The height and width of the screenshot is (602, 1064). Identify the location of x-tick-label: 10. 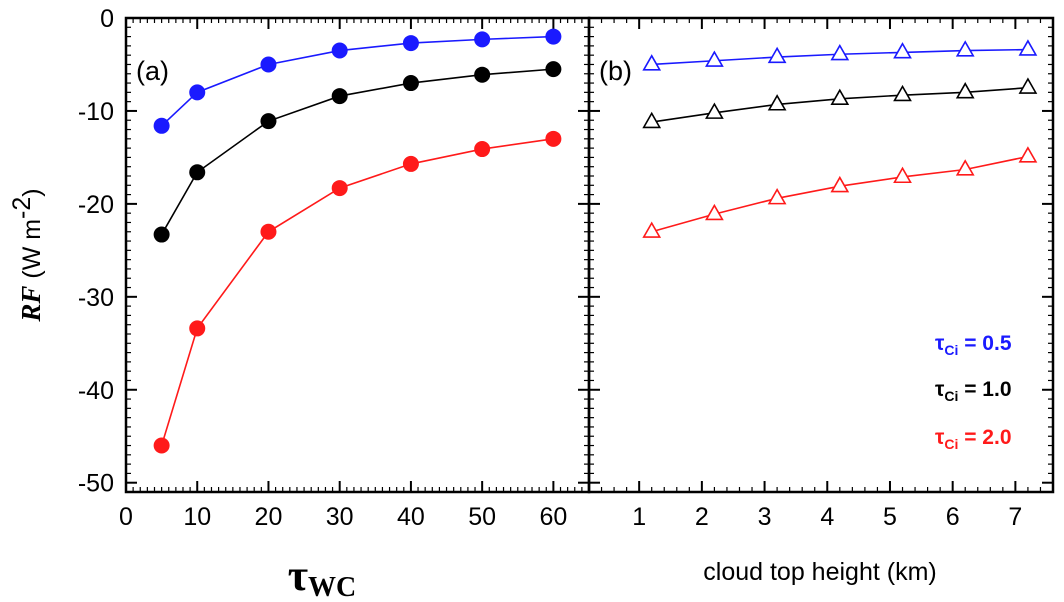
(197, 517).